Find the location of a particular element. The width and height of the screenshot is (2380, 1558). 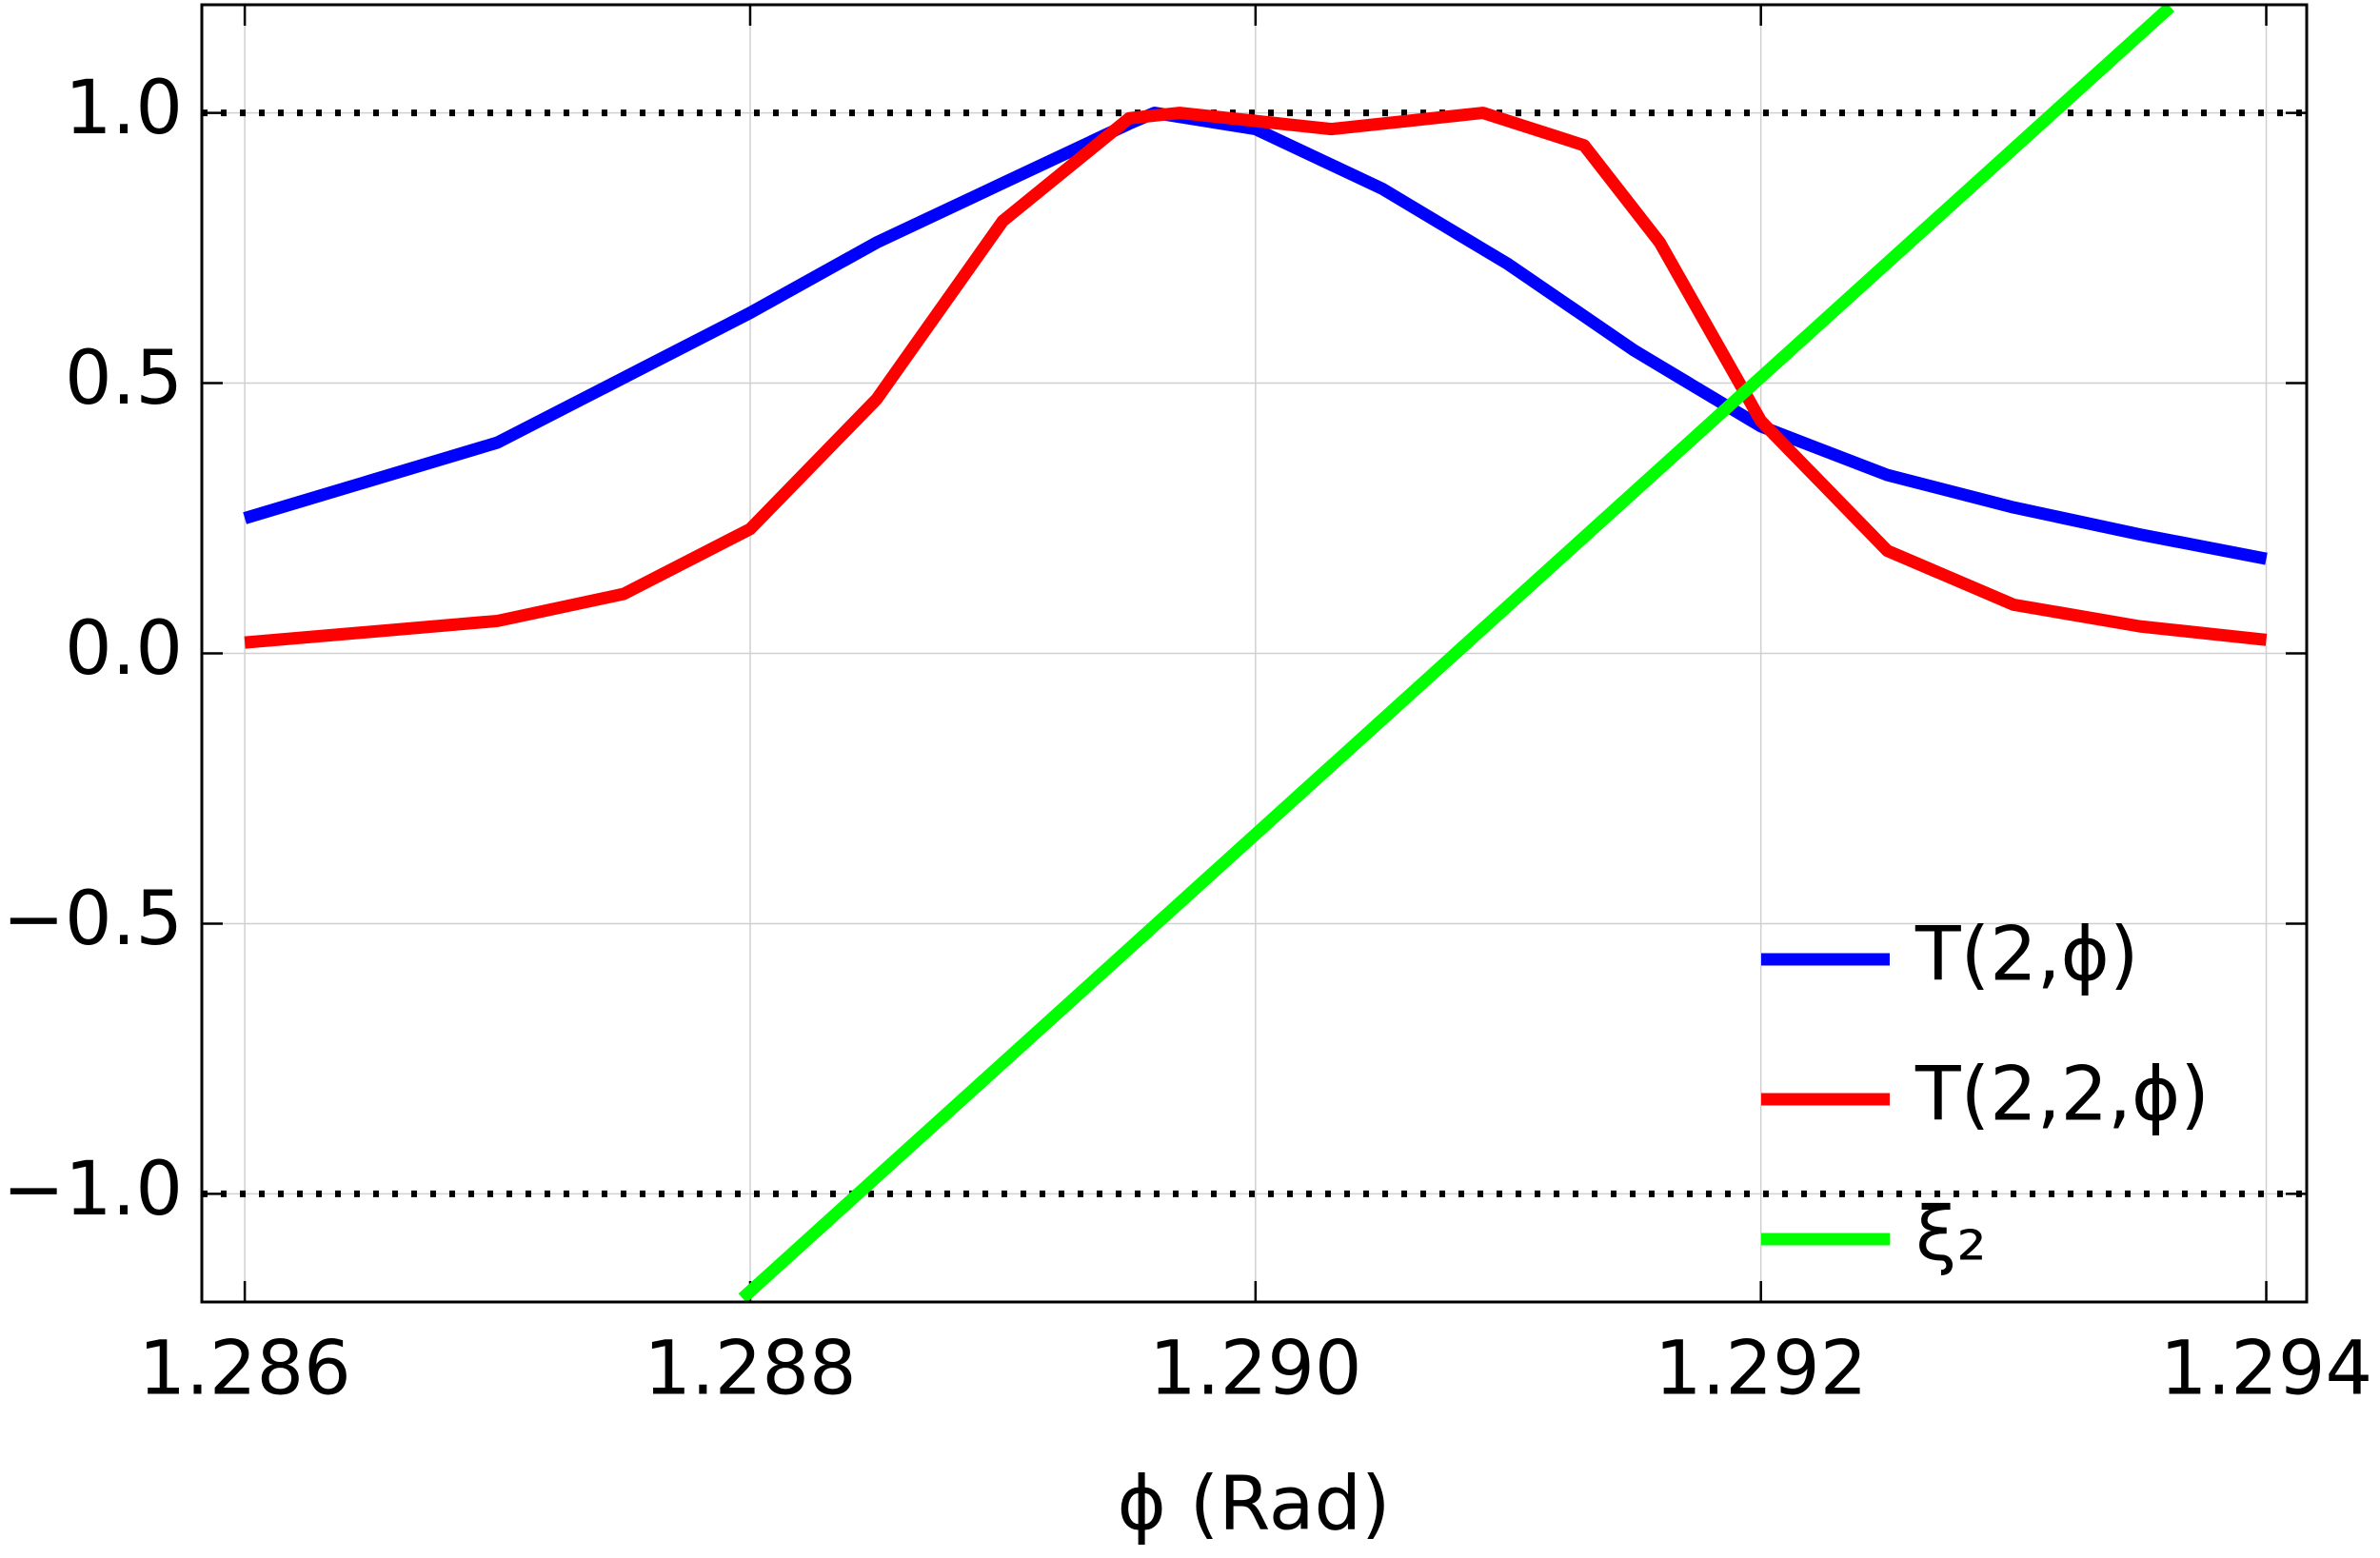

y-tick-label: 1.0 is located at coordinates (124, 109).